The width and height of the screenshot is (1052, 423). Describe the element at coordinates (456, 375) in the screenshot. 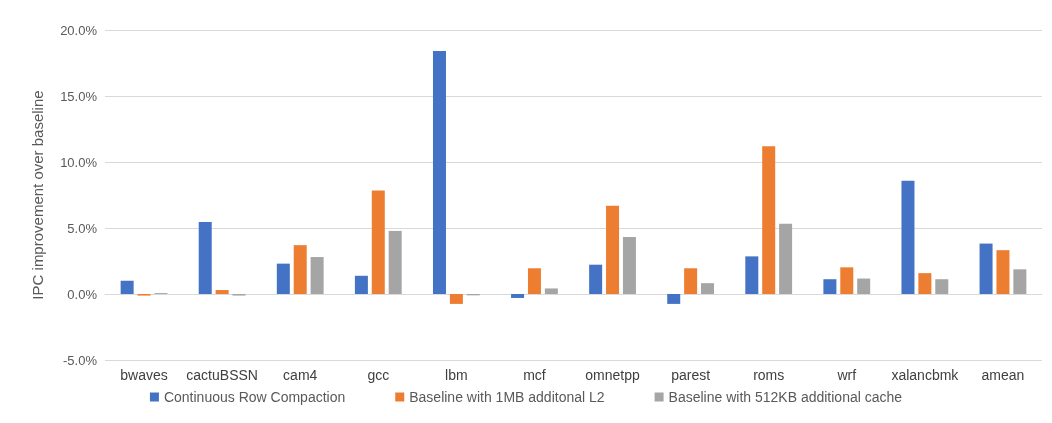

I see `x-tick-label: lbm` at that location.